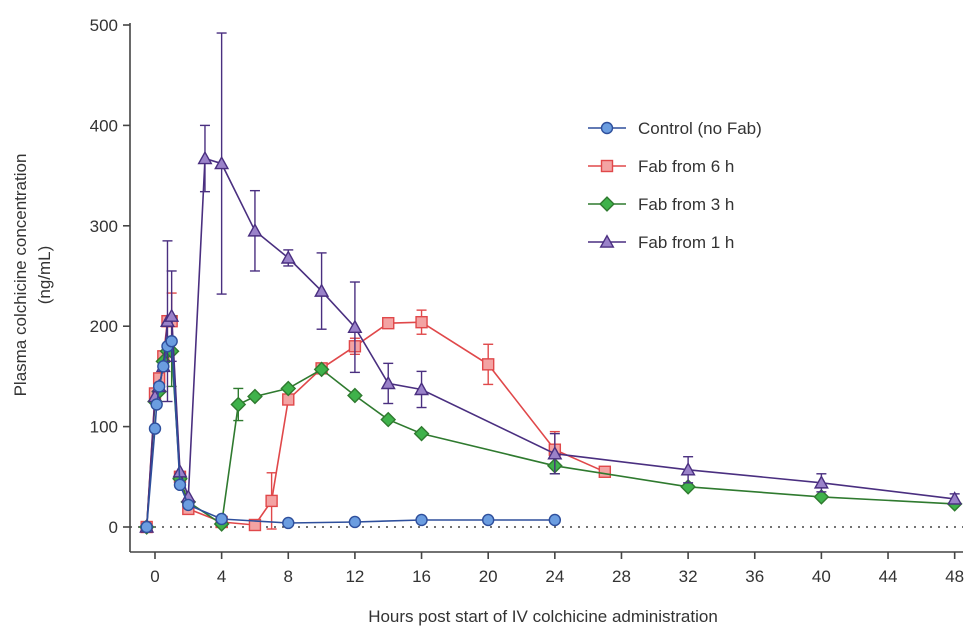 Image resolution: width=966 pixels, height=628 pixels. What do you see at coordinates (113, 527) in the screenshot?
I see `y-tick-label: 0` at bounding box center [113, 527].